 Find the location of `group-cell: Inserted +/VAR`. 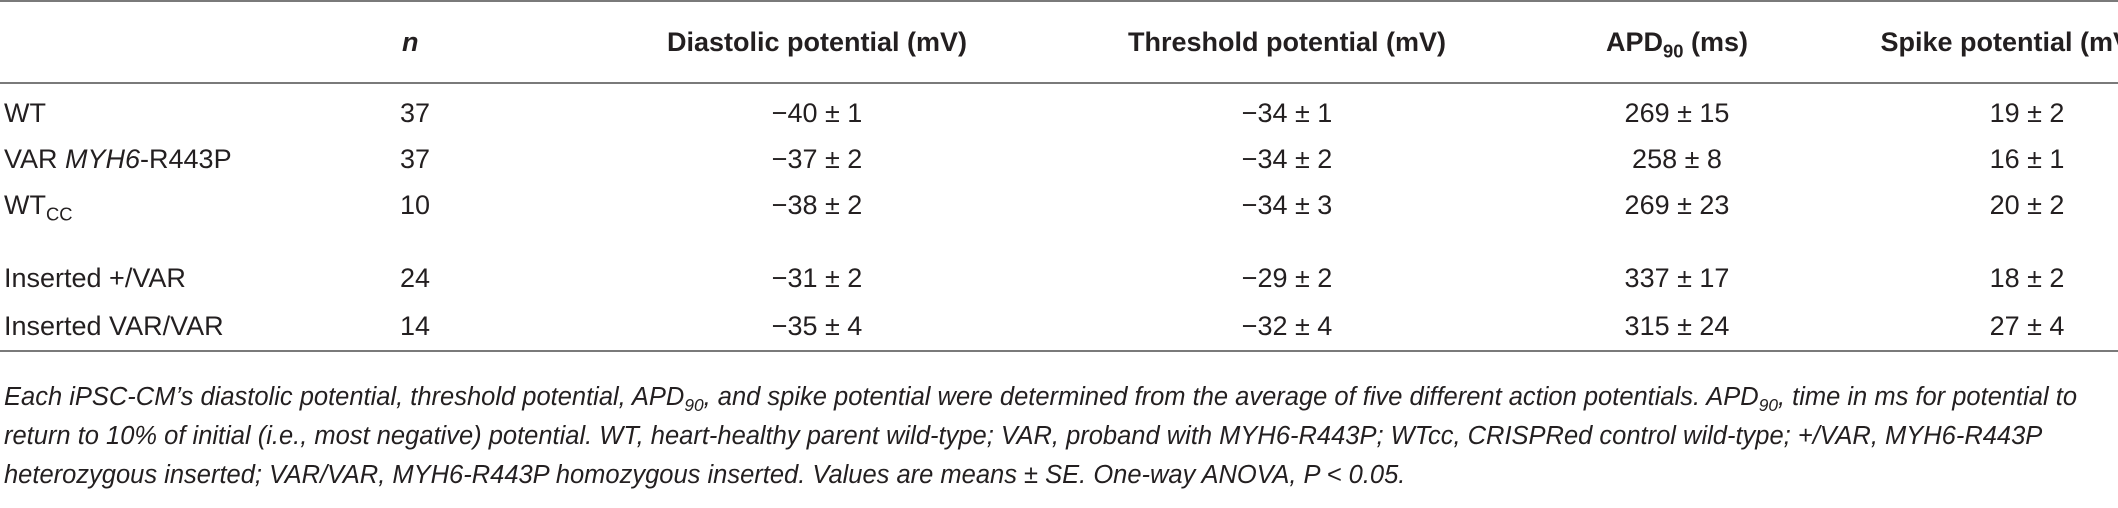

group-cell: Inserted +/VAR is located at coordinates (95, 278).